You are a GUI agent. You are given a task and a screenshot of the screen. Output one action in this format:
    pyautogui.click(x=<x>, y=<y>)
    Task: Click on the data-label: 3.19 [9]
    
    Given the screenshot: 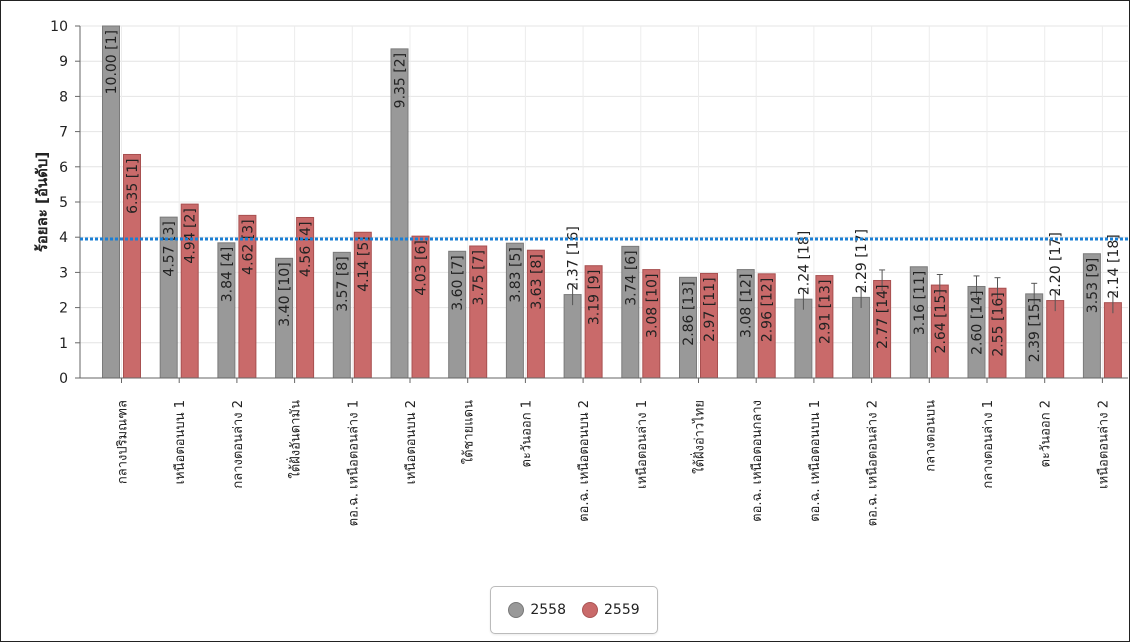 What is the action you would take?
    pyautogui.click(x=595, y=297)
    